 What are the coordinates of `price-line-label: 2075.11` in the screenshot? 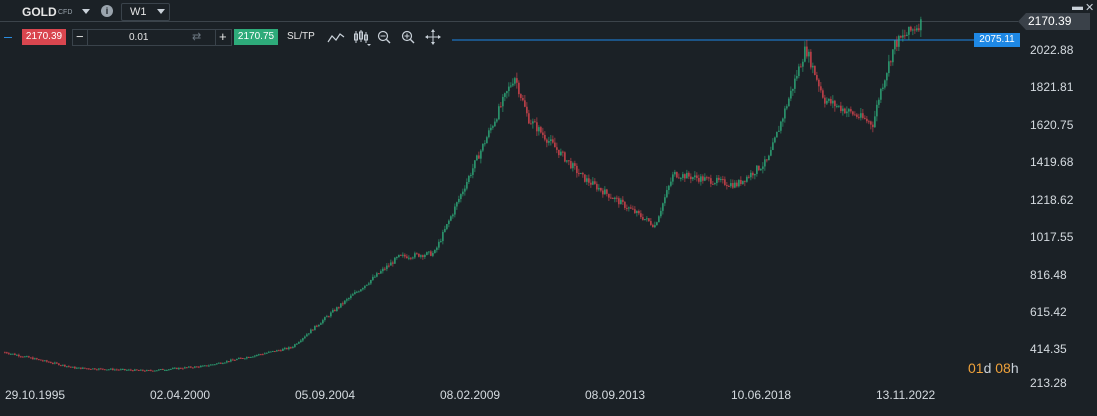 It's located at (997, 40).